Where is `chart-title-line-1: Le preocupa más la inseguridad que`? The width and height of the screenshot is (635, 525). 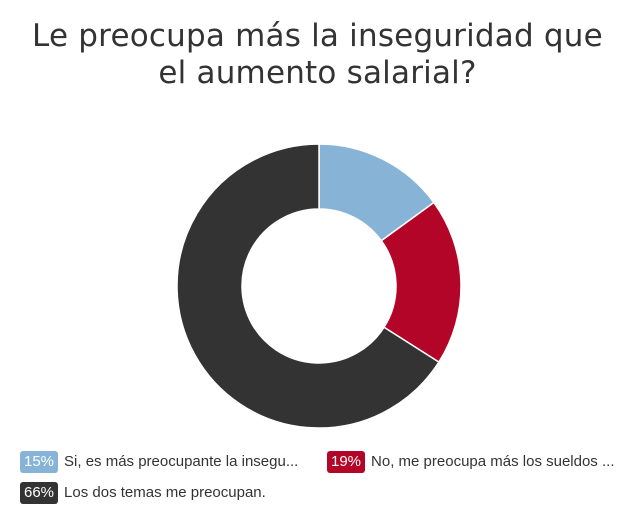
chart-title-line-1: Le preocupa más la inseguridad que is located at coordinates (317, 36).